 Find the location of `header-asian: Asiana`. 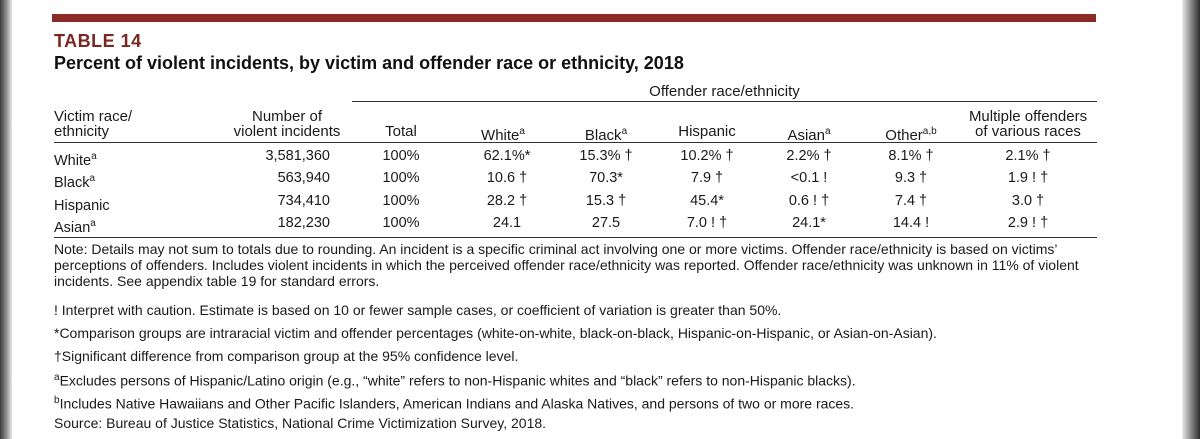

header-asian: Asiana is located at coordinates (809, 135).